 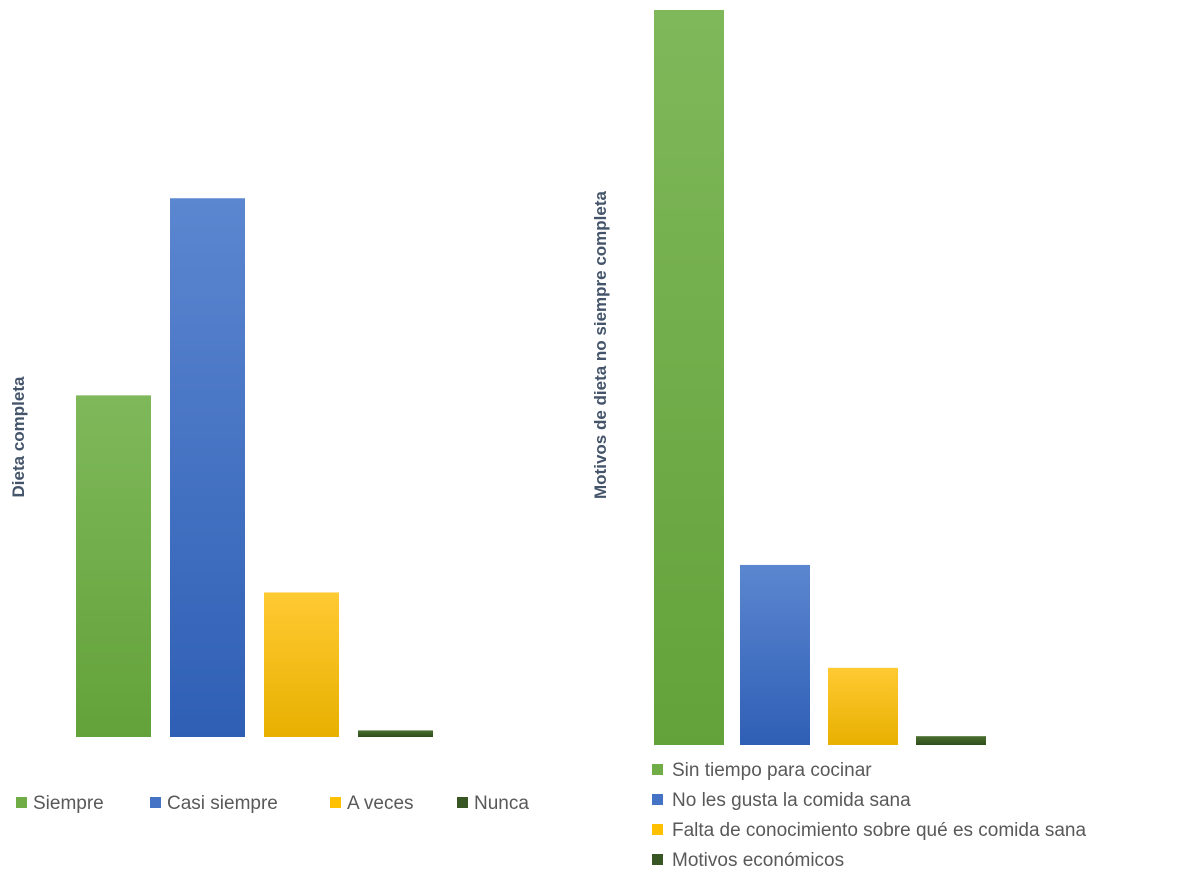 I want to click on chart1-legend-swatch-a-veces, so click(x=335, y=802).